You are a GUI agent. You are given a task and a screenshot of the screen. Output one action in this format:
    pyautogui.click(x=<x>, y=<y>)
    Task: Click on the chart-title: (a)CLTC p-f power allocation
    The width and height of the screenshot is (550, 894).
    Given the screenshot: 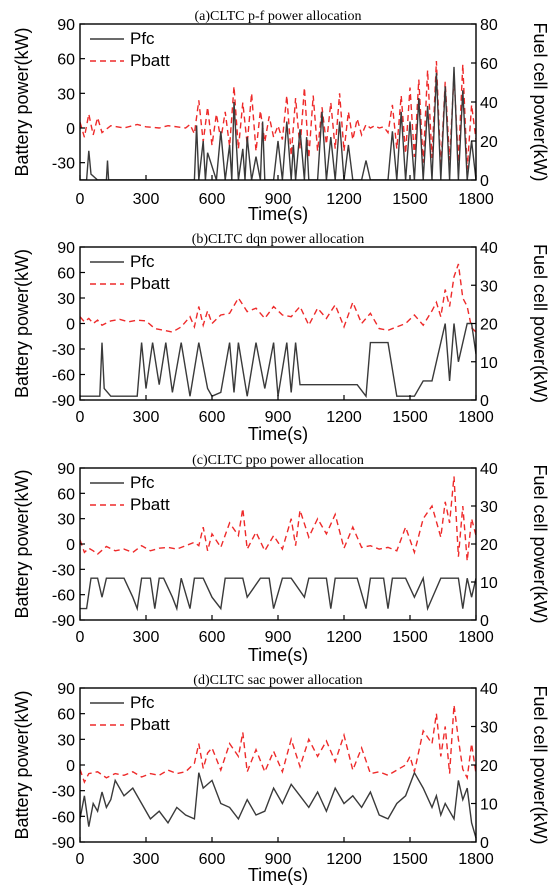 What is the action you would take?
    pyautogui.click(x=277, y=16)
    